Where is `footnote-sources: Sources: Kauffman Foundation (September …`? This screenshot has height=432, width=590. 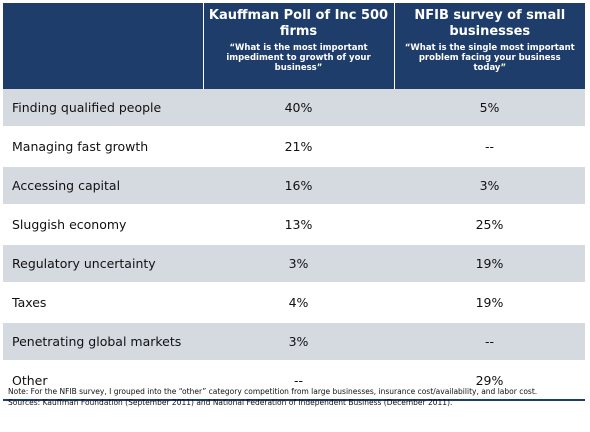 footnote-sources: Sources: Kauffman Foundation (September … is located at coordinates (230, 402).